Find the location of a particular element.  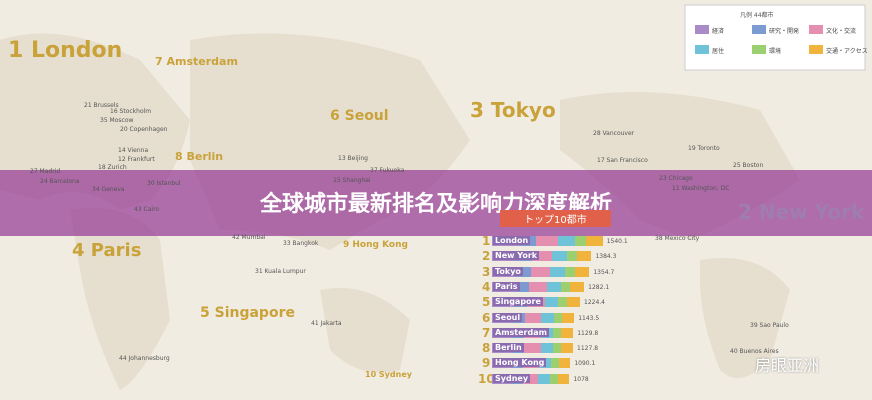

legend-item: 文化・交流 is located at coordinates (841, 31).